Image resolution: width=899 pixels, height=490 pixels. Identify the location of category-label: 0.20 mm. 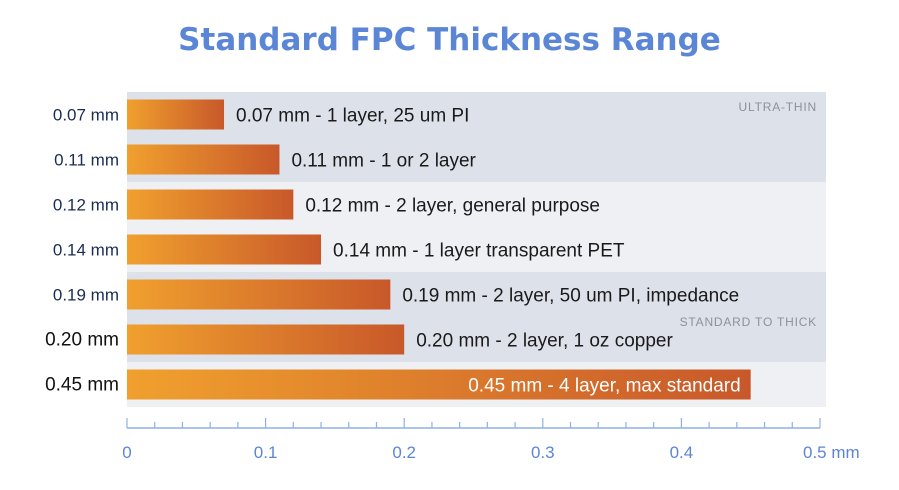
(82, 340).